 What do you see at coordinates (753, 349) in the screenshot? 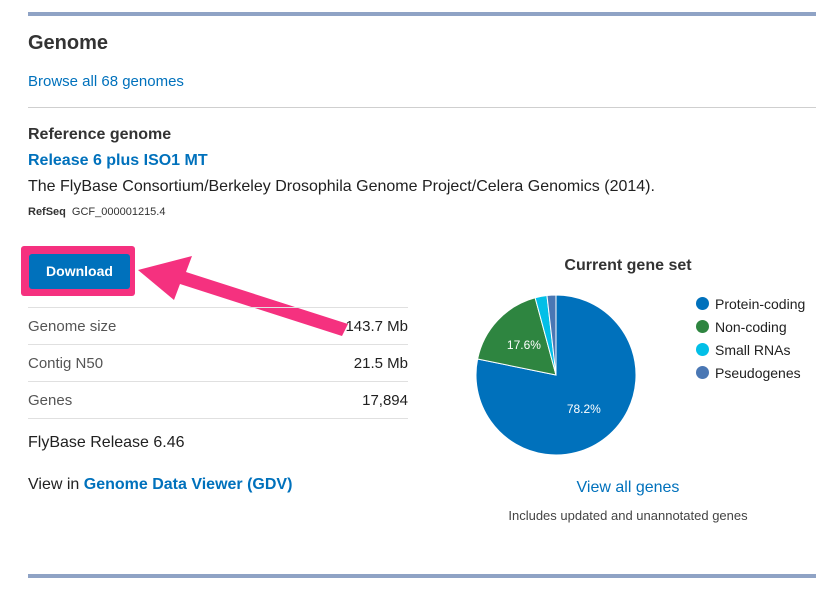
I see `legend-label: Small RNAs` at bounding box center [753, 349].